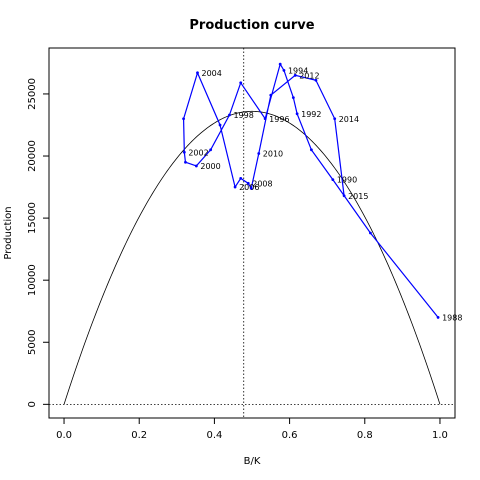 This screenshot has width=480, height=480. Describe the element at coordinates (309, 75) in the screenshot. I see `point-label-2012: 2012` at that location.